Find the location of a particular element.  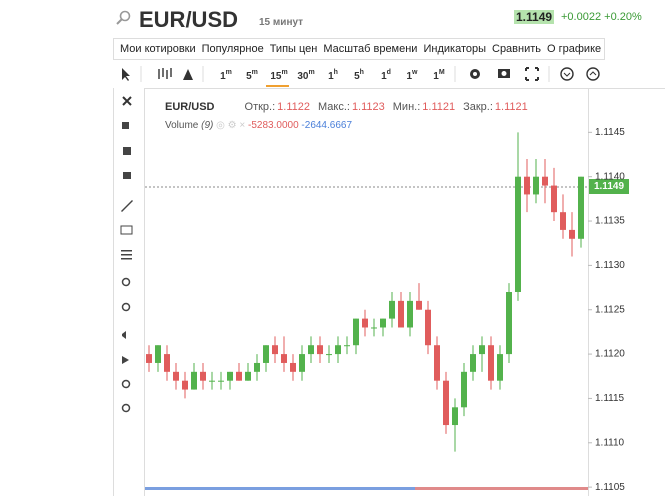

legend-field-label: Закр.: is located at coordinates (478, 107).